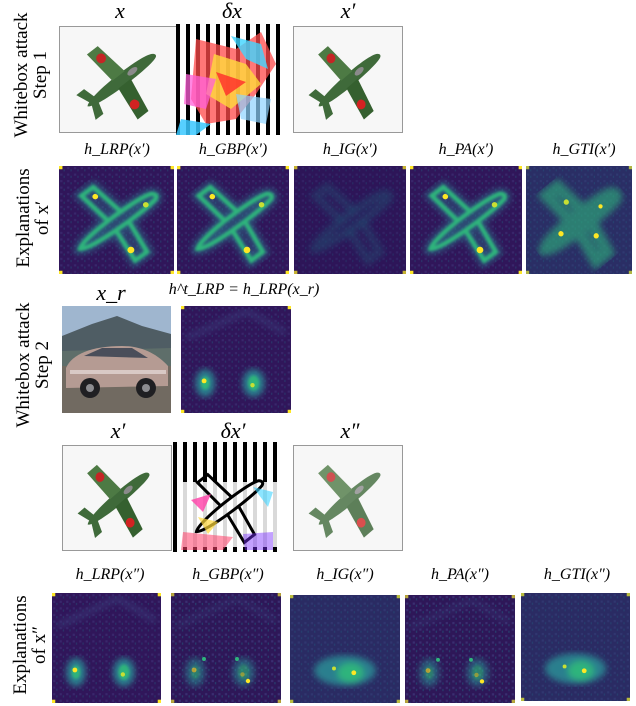  What do you see at coordinates (117, 498) in the screenshot?
I see `image-x-prime-airplane-step2` at bounding box center [117, 498].